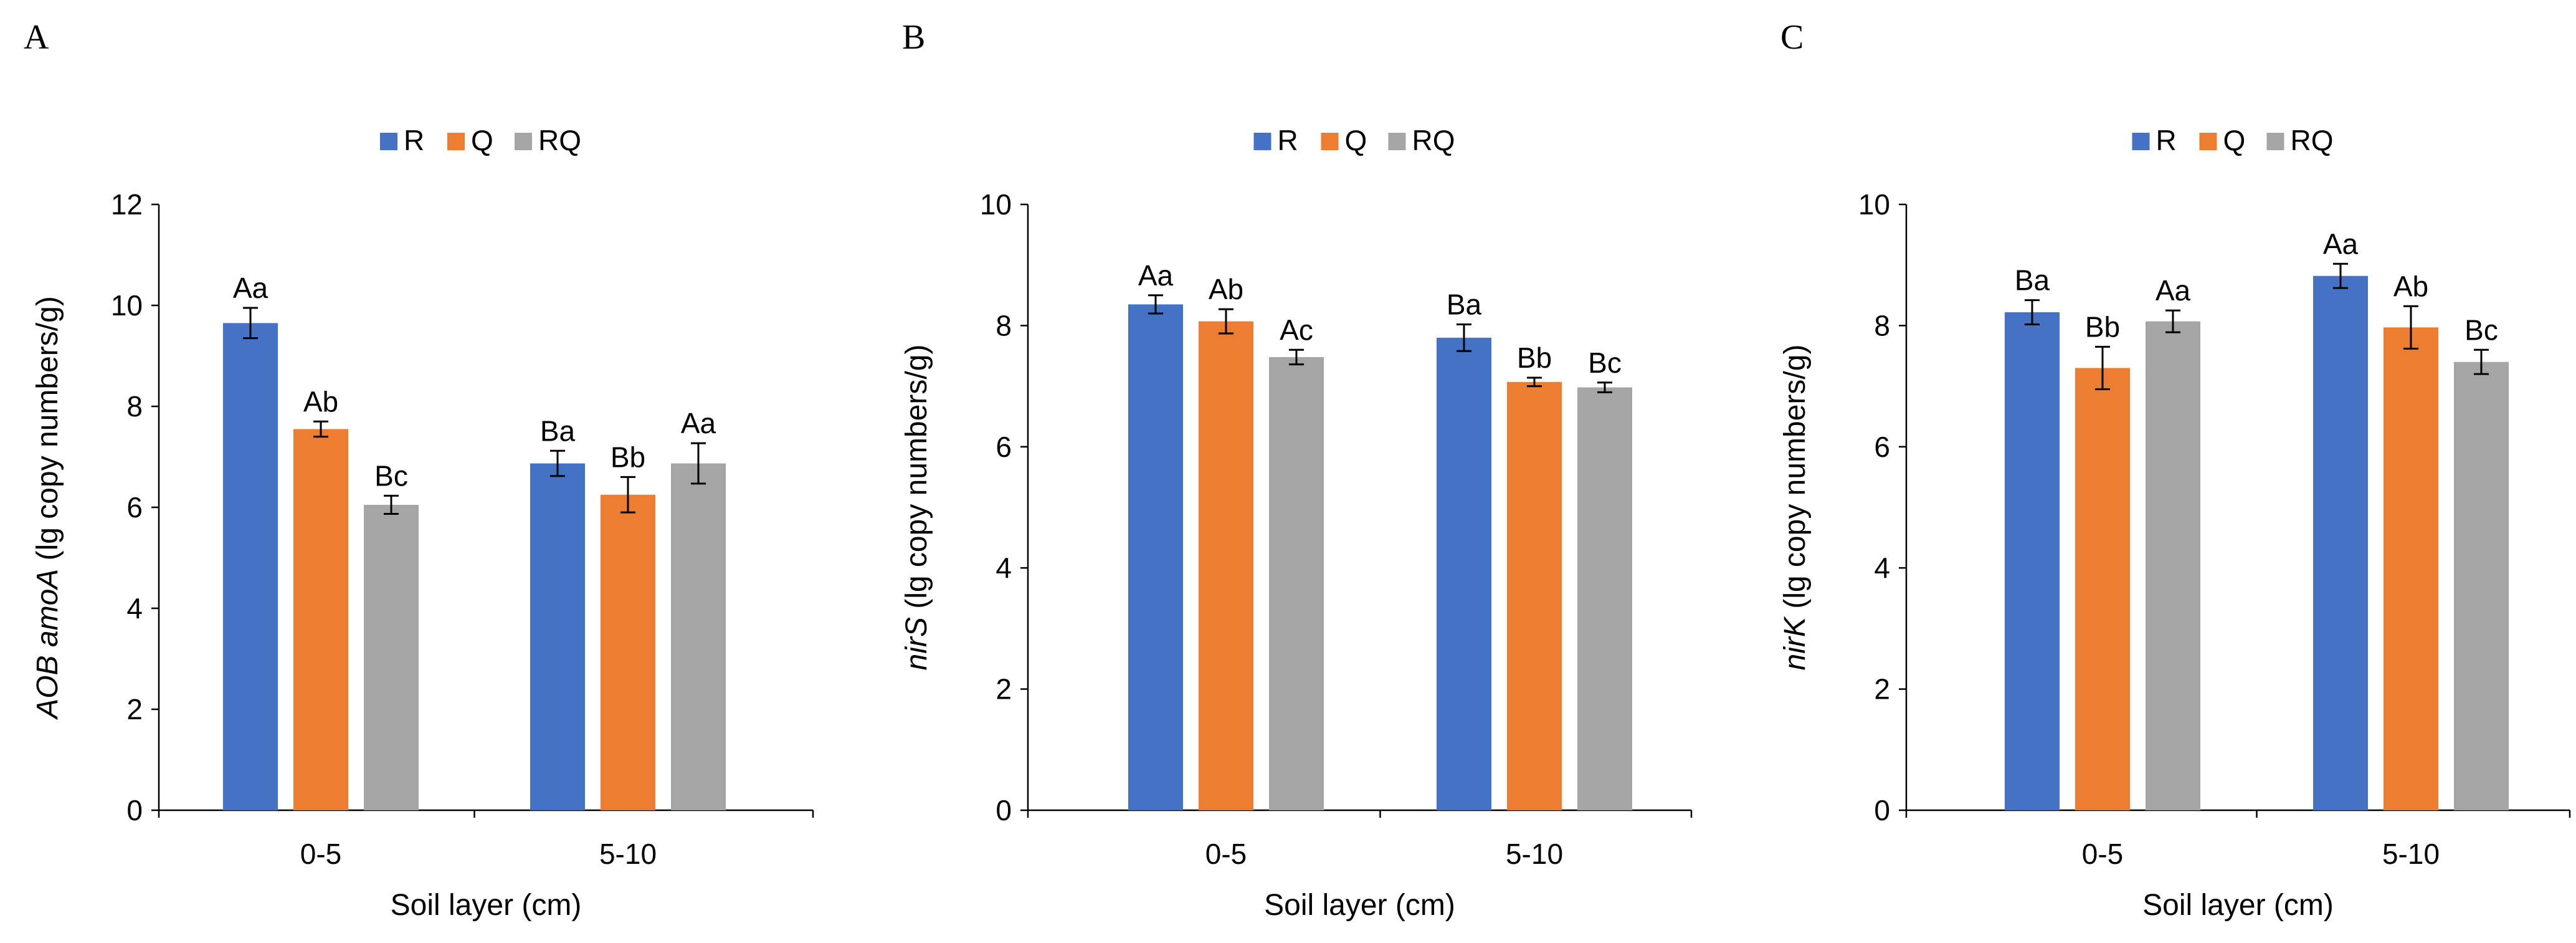  I want to click on y-tick-label: 12, so click(127, 205).